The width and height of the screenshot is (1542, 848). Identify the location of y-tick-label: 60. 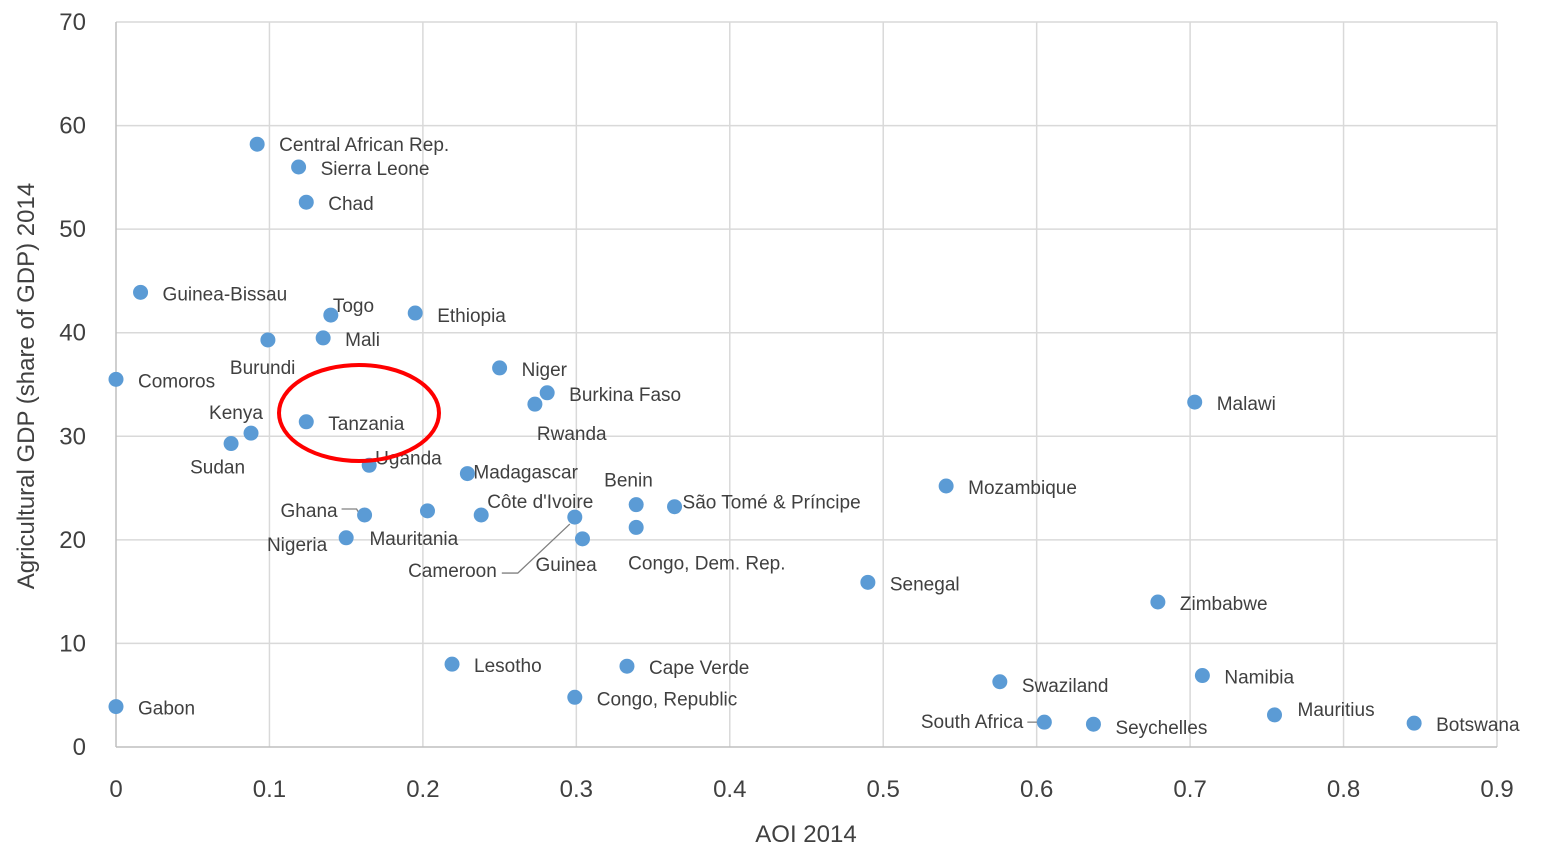
(72, 126).